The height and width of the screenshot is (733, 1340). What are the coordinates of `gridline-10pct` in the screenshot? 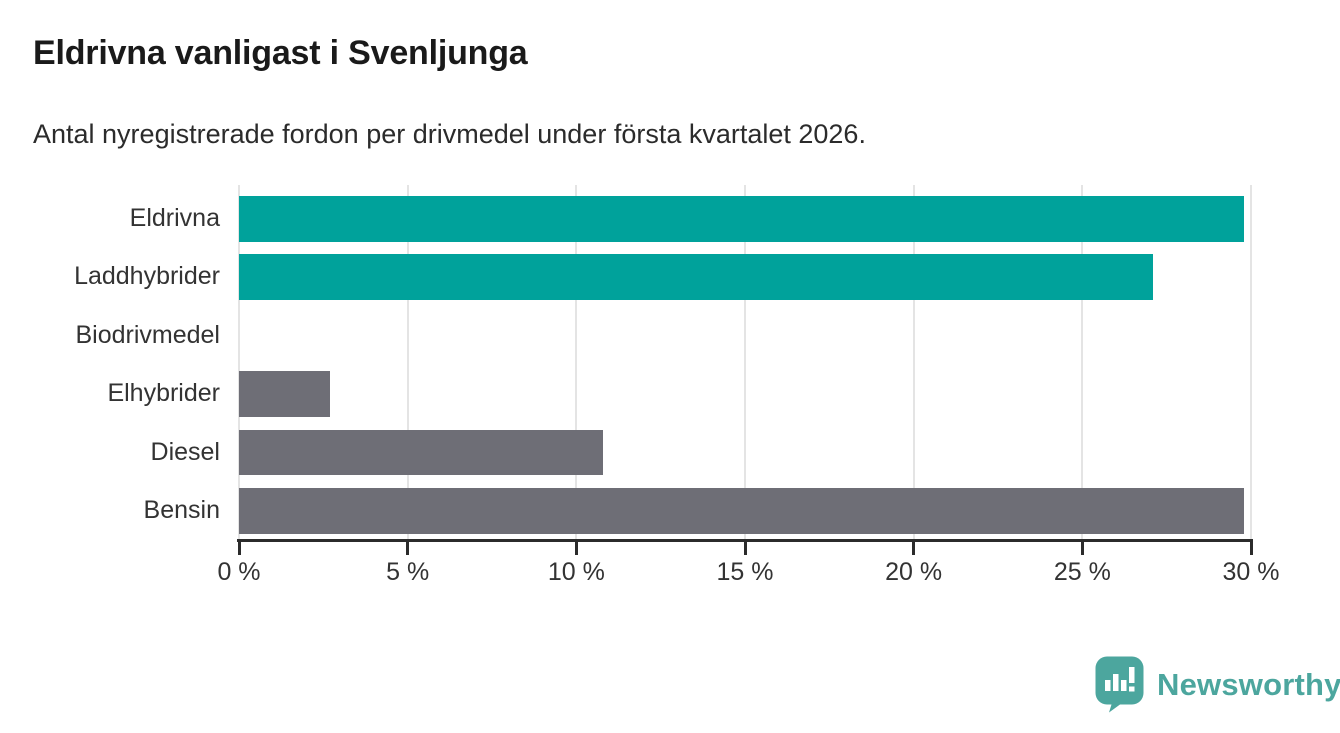 It's located at (576, 362).